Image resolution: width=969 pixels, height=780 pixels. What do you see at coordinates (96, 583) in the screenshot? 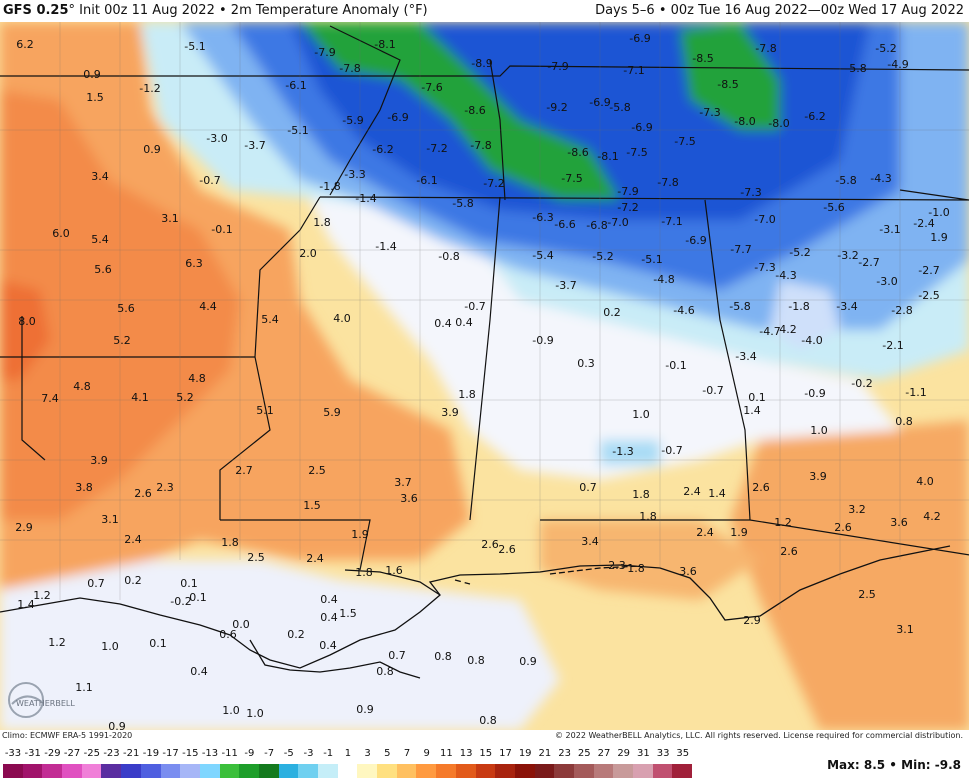
I see `anomaly-value-label: 0.7` at bounding box center [96, 583].